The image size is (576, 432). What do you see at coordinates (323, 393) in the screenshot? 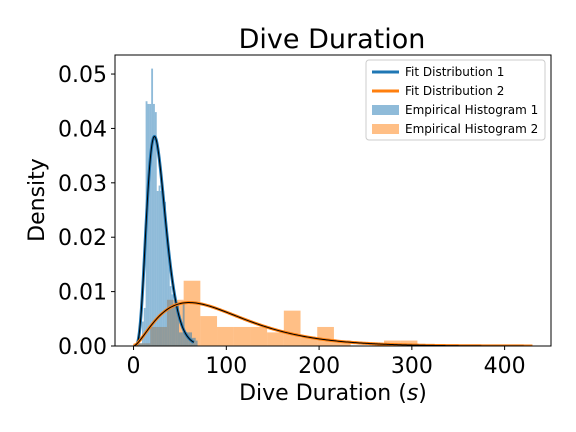
I see `x-axis-title-main: Dive Duration (` at bounding box center [323, 393].